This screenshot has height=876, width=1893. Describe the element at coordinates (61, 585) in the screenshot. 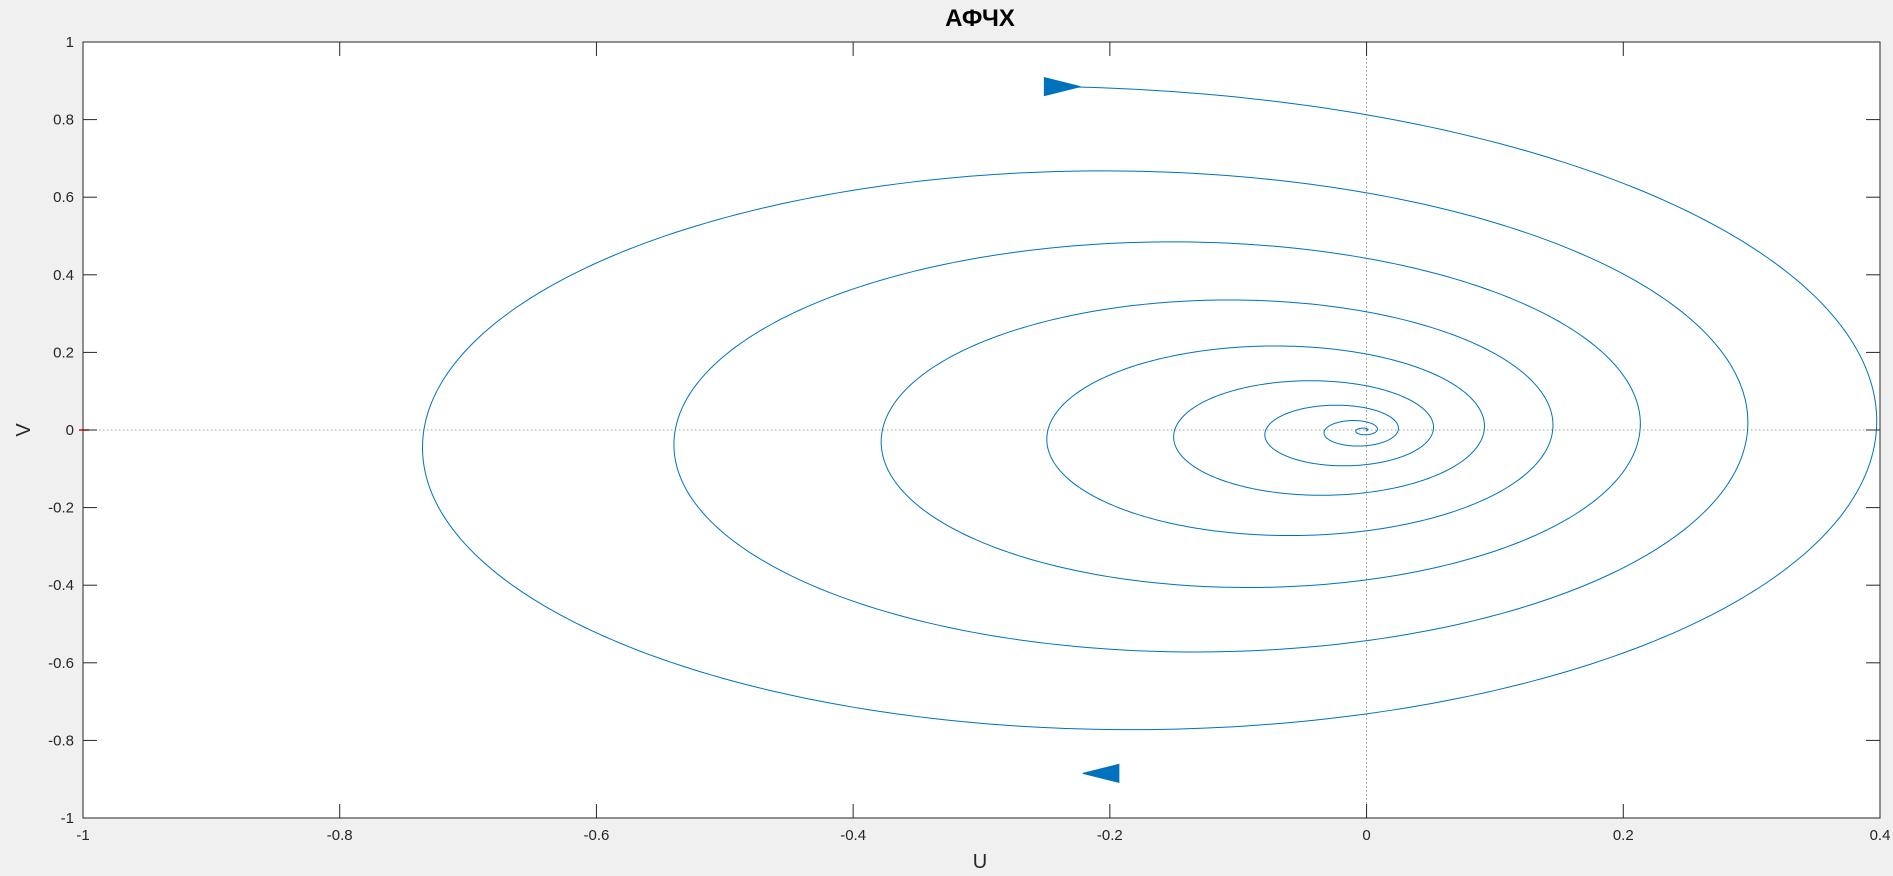

I see `y-tick-label: -0.4` at that location.